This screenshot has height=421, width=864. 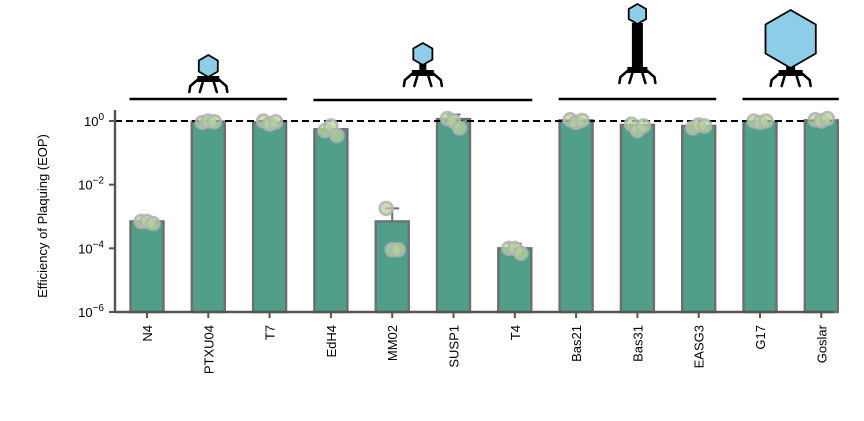 I want to click on bar-G17, so click(x=760, y=217).